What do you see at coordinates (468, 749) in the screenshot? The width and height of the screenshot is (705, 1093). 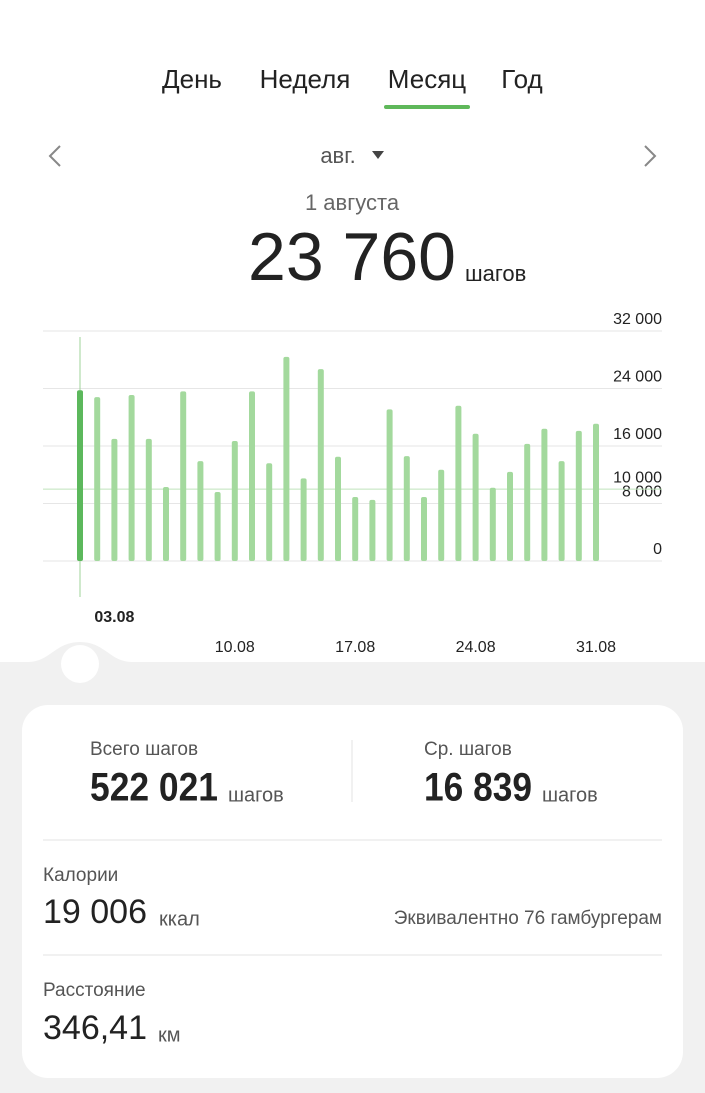 I see `average-label: Ср. шагов` at bounding box center [468, 749].